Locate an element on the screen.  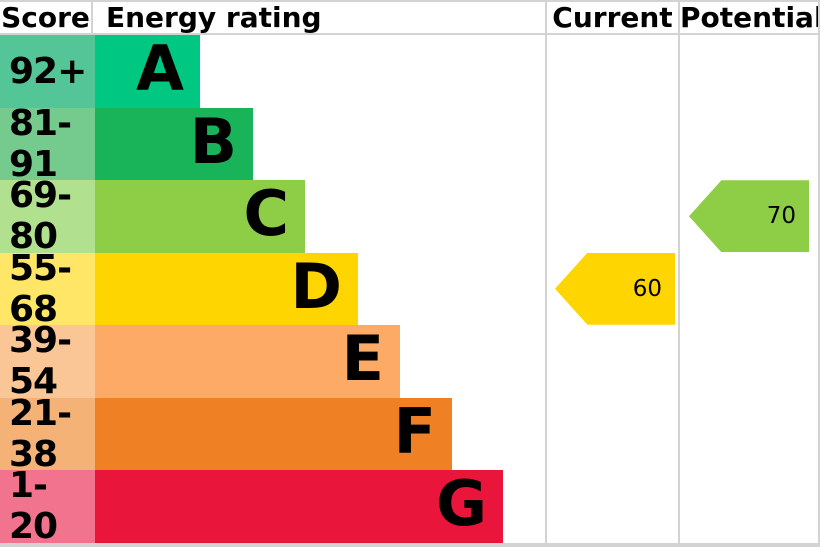
potential-cell-a is located at coordinates (748, 71).